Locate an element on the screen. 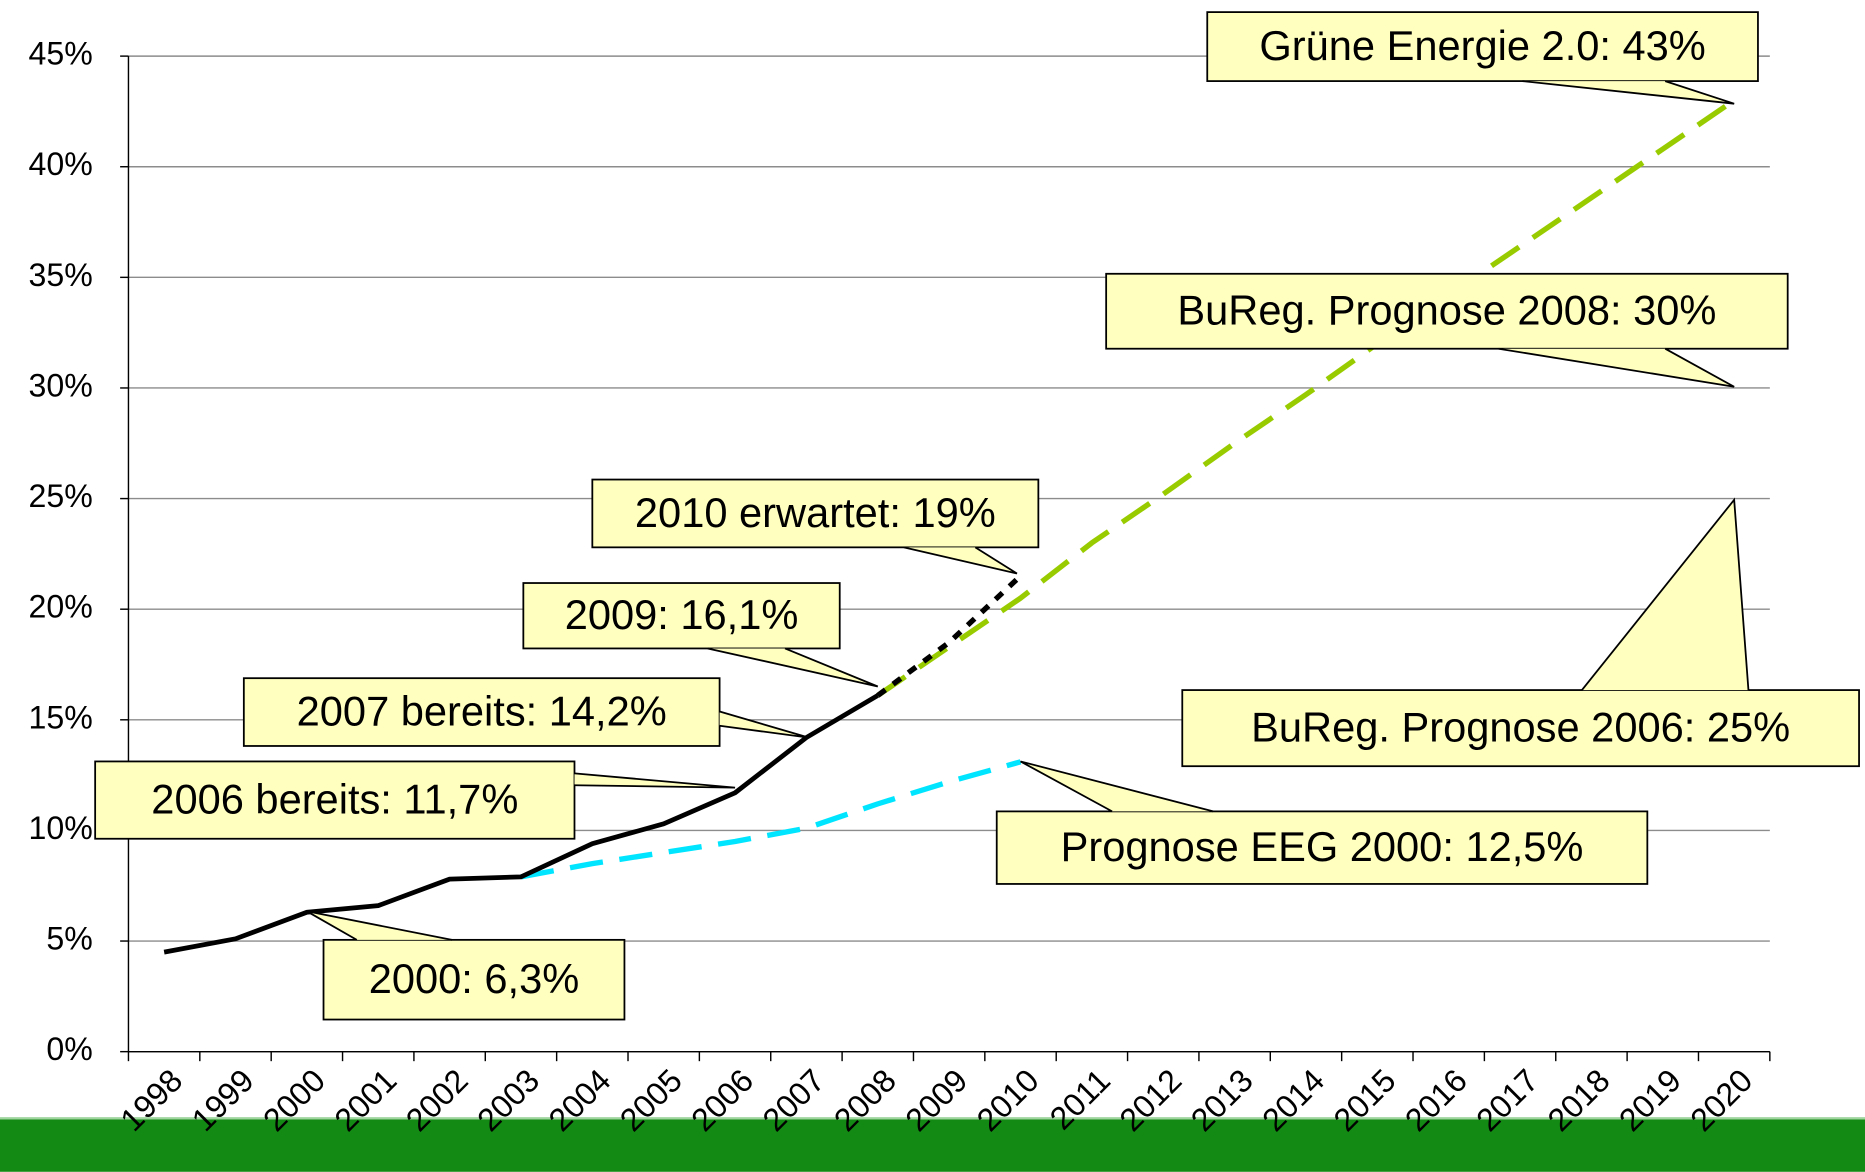 Image resolution: width=1865 pixels, height=1172 pixels. y-tick-label: 40% is located at coordinates (60, 164).